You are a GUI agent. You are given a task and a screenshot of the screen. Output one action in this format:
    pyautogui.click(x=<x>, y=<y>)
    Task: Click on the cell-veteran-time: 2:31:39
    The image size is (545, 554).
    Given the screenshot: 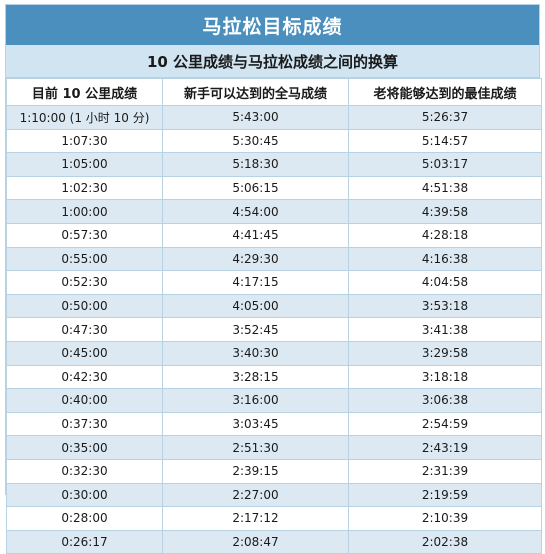 What is the action you would take?
    pyautogui.click(x=445, y=471)
    